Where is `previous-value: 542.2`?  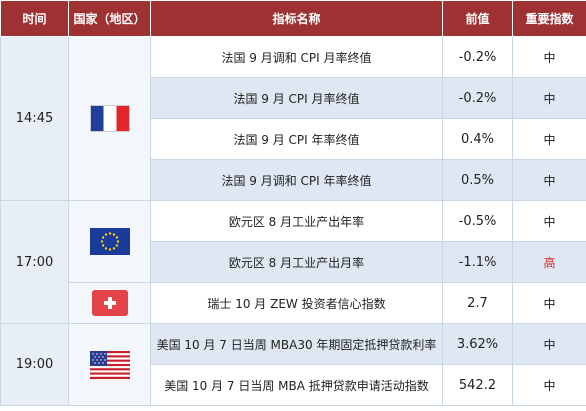
previous-value: 542.2 is located at coordinates (477, 385).